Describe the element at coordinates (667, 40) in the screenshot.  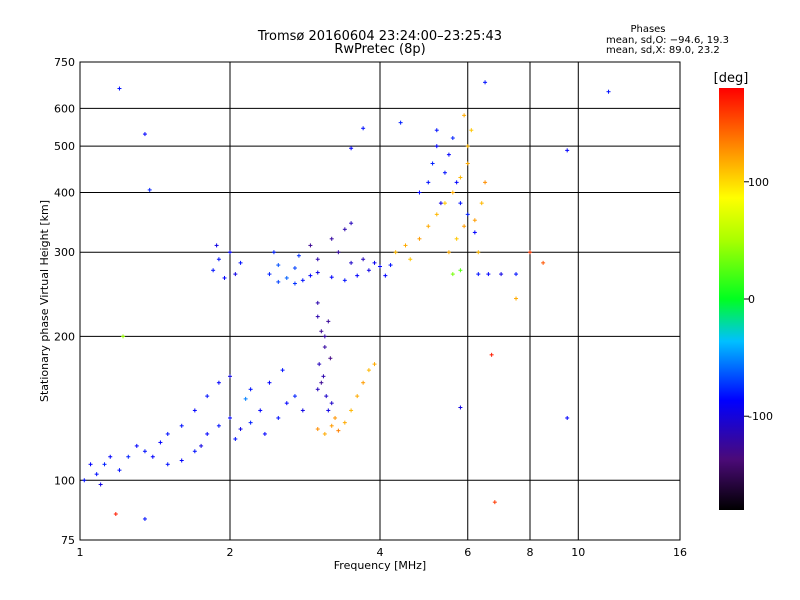
I see `stats-o-mode: mean, sd,O: −94.6, 19.3` at that location.